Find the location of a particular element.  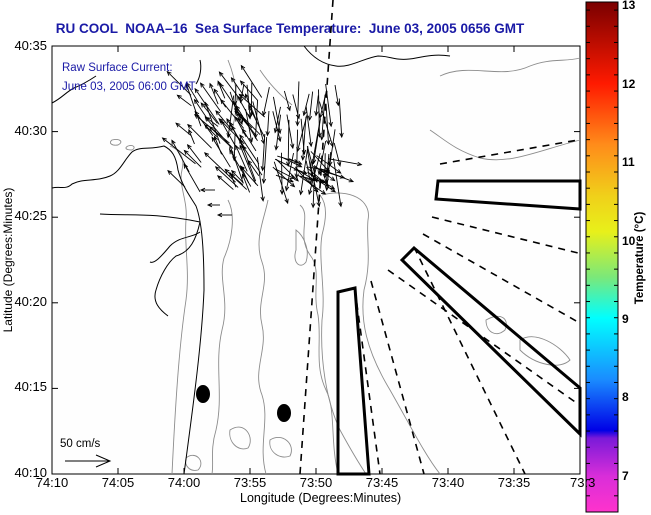

current-vectors is located at coordinates (262, 141).